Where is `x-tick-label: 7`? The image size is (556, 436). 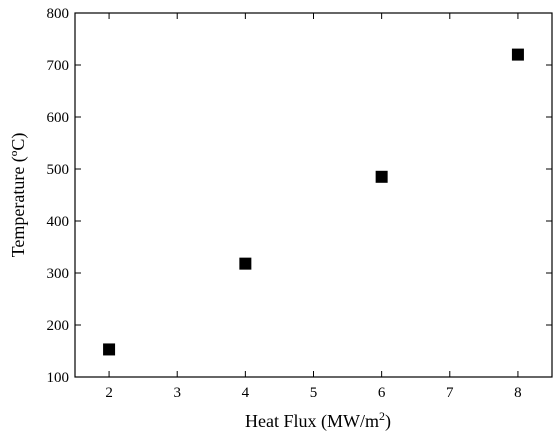 x-tick-label: 7 is located at coordinates (450, 393).